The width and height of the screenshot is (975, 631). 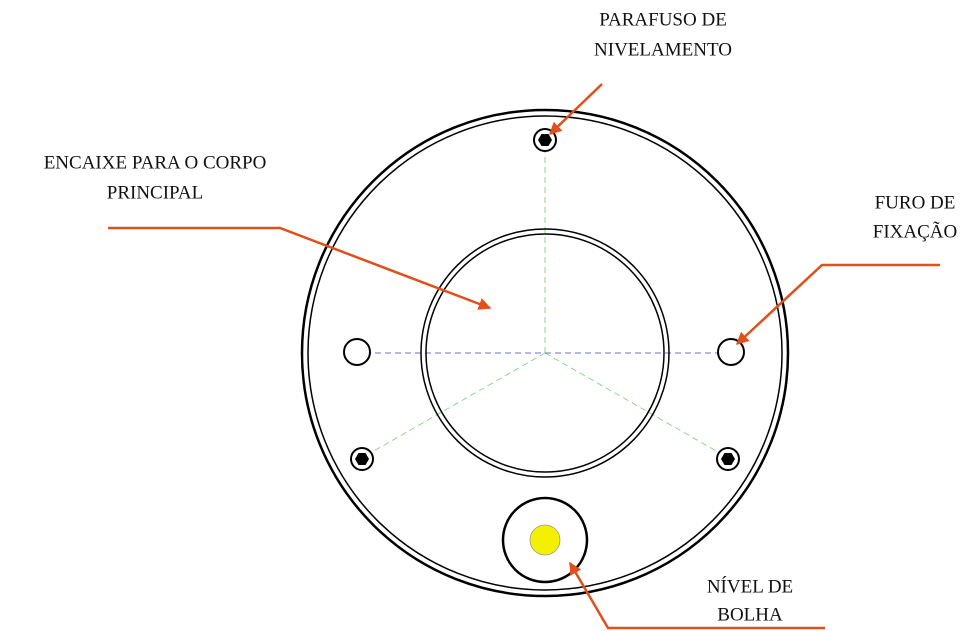 What do you see at coordinates (155, 162) in the screenshot?
I see `label: ENCAIXE PARA O CORPO` at bounding box center [155, 162].